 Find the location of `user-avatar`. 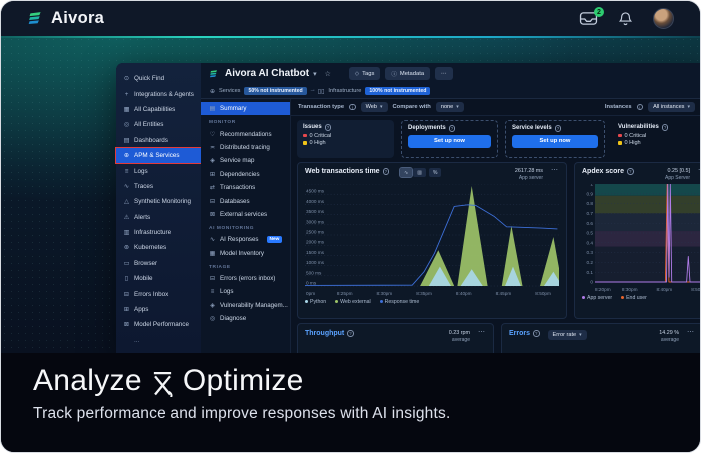

user-avatar is located at coordinates (663, 18).